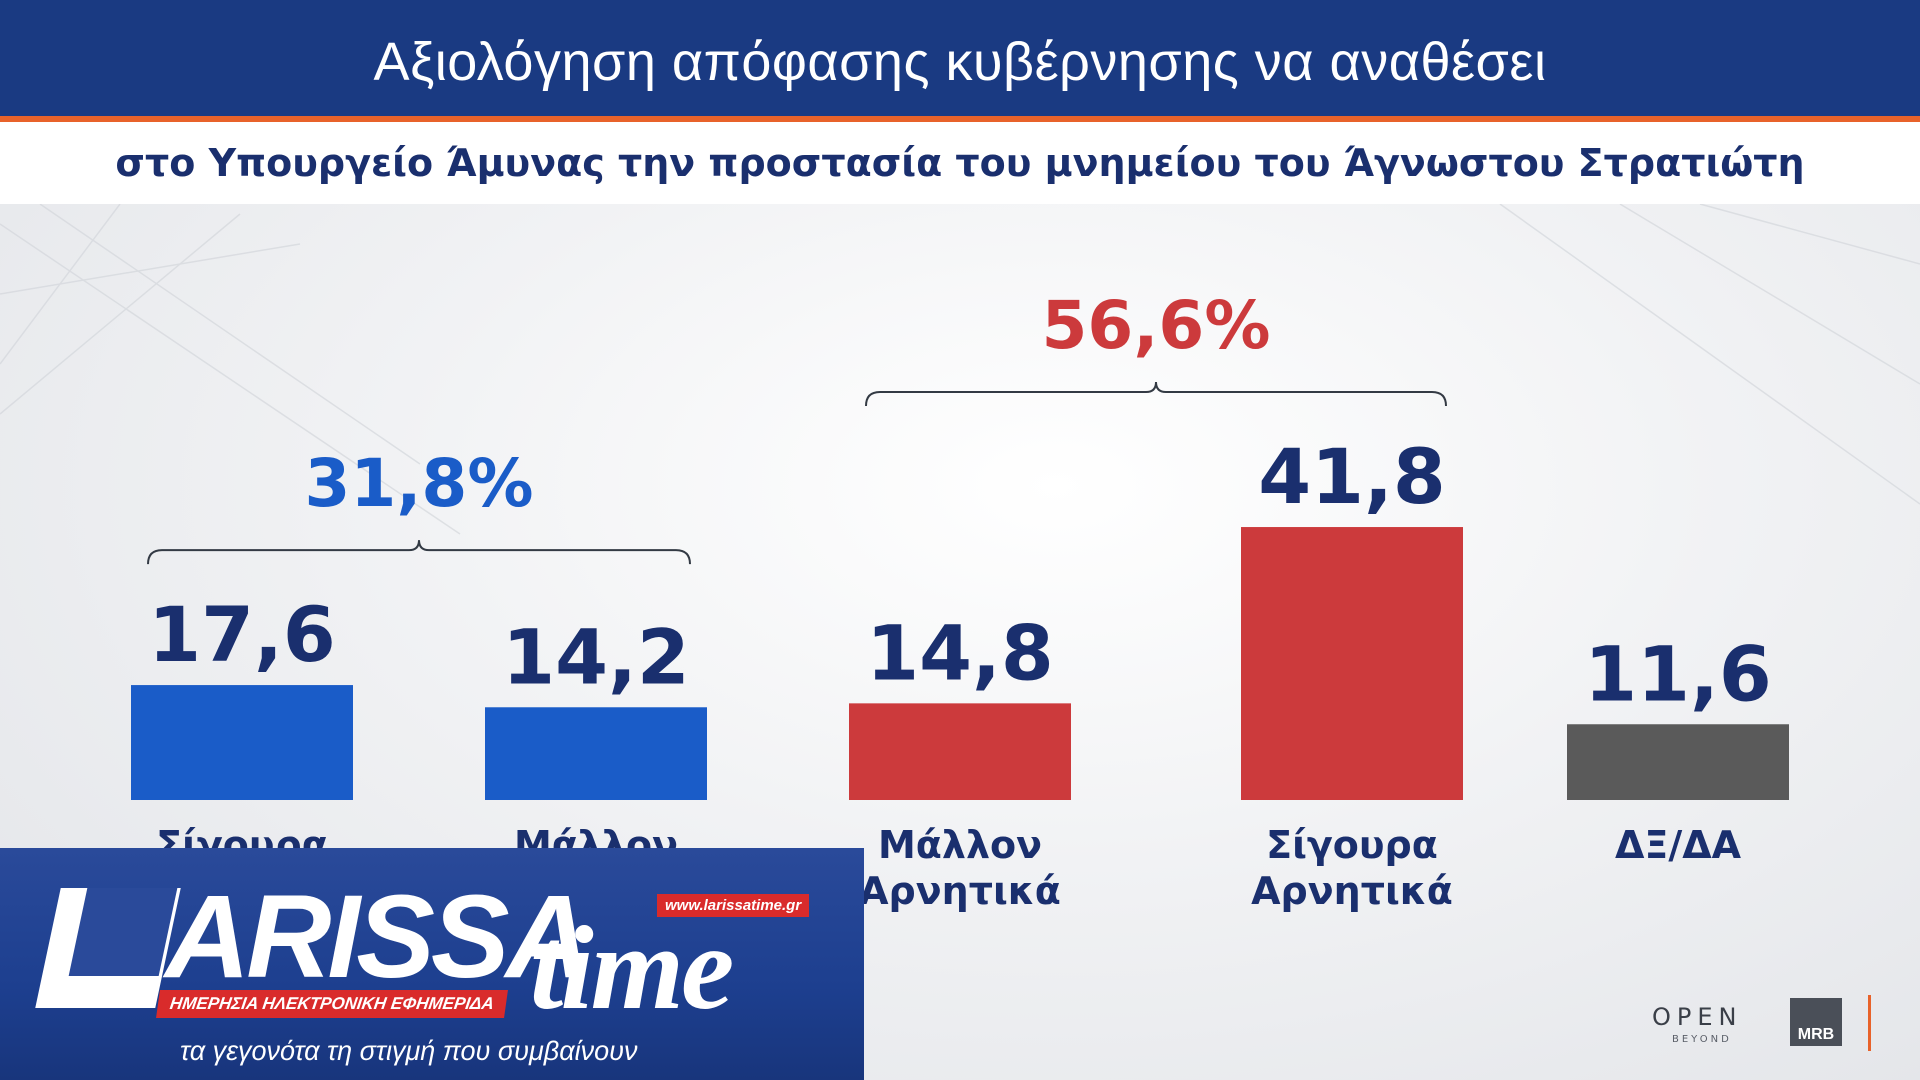 The image size is (1920, 1080). Describe the element at coordinates (1697, 1017) in the screenshot. I see `open-logo: OPEN` at that location.